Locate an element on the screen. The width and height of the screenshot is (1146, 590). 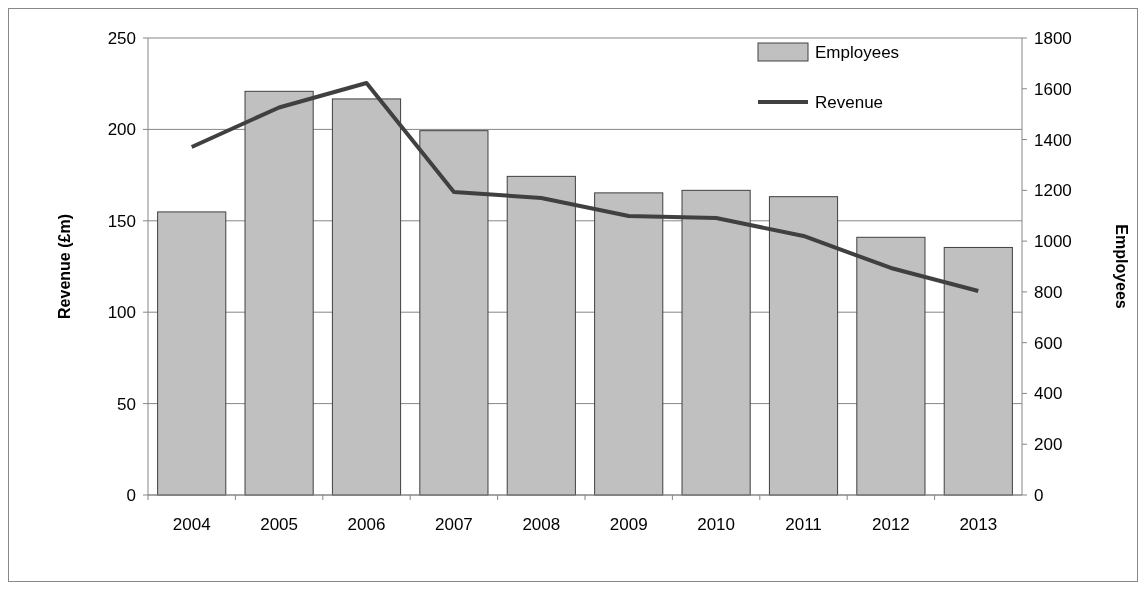
legend-label: Employees is located at coordinates (857, 52).